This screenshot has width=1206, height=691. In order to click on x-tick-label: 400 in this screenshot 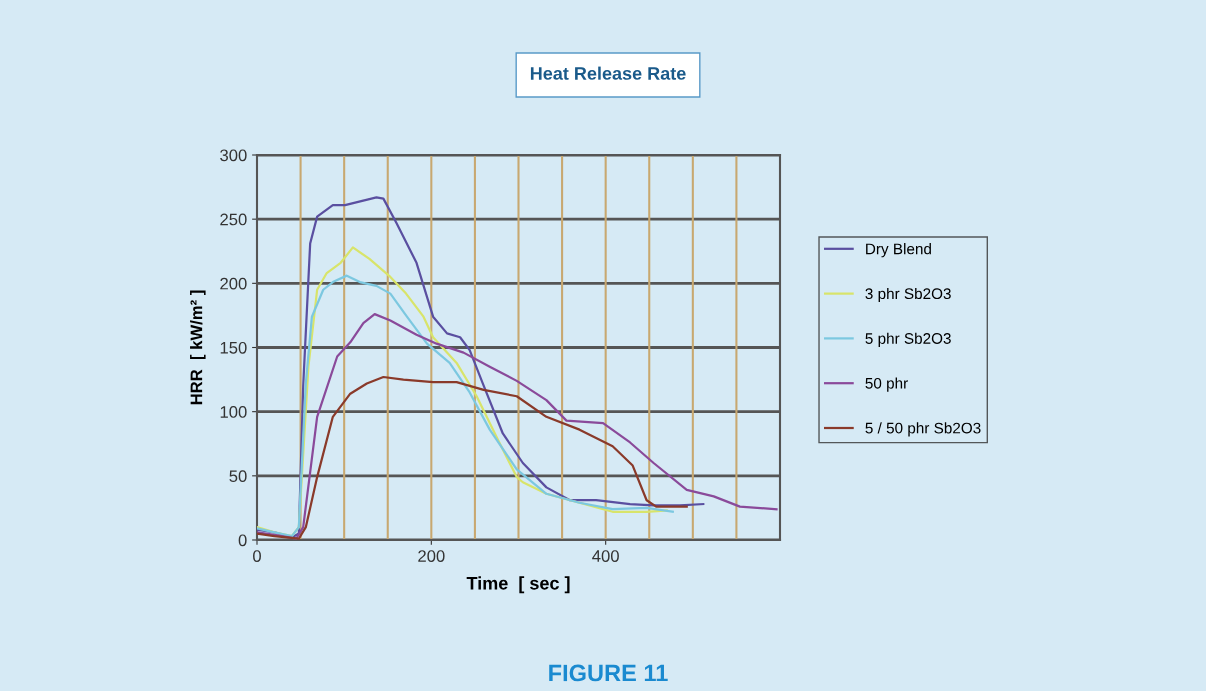, I will do `click(605, 556)`.